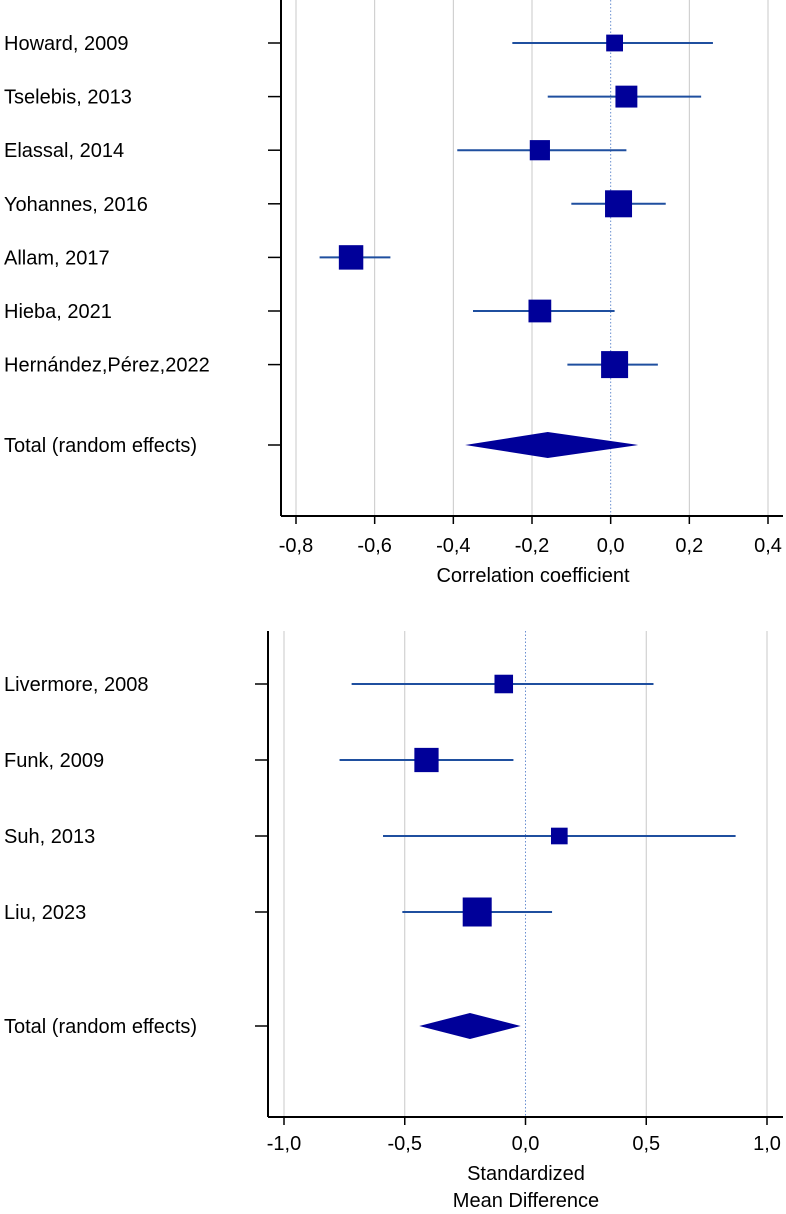  Describe the element at coordinates (49, 837) in the screenshot. I see `study-label: Suh, 2013` at that location.